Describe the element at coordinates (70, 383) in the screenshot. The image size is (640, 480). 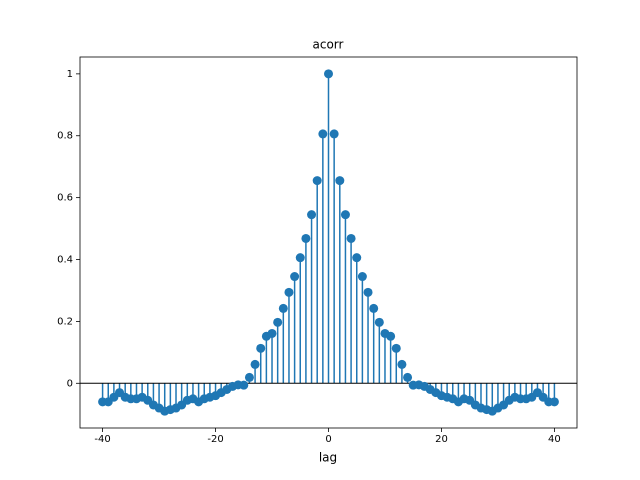
I see `y-tick-label: 0` at that location.